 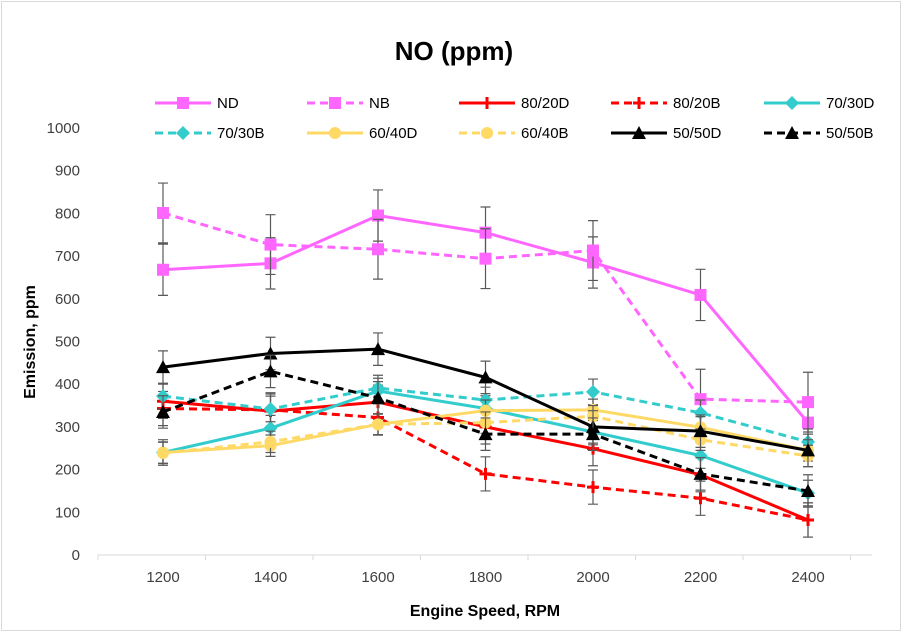 I want to click on y-tick-label: 900, so click(x=67, y=171).